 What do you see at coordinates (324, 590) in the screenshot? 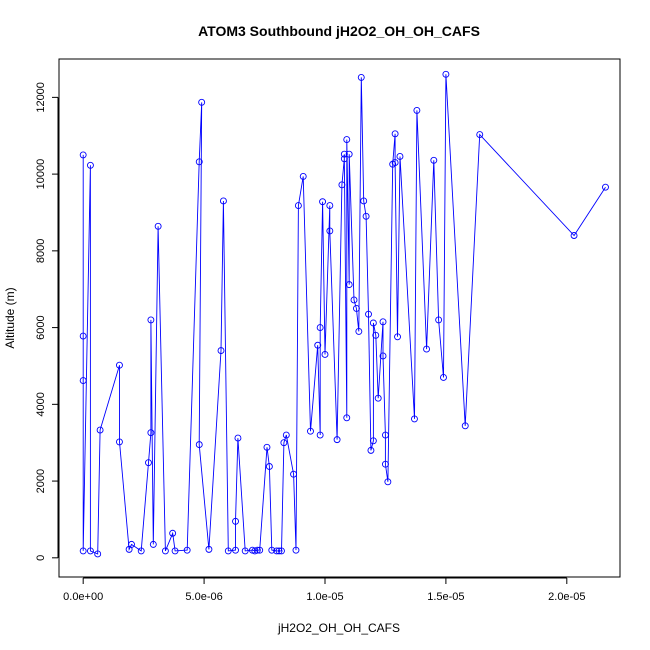
I see `x-axis: 0.0e+00 5.0e-06 1.0e-05 1.5e-05 2.0e-05` at bounding box center [324, 590].